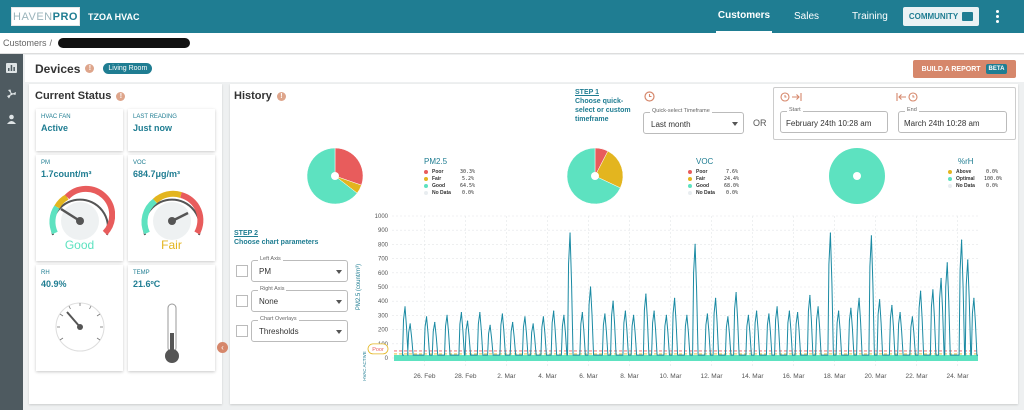  I want to click on voc-legend-title: VOC, so click(705, 161).